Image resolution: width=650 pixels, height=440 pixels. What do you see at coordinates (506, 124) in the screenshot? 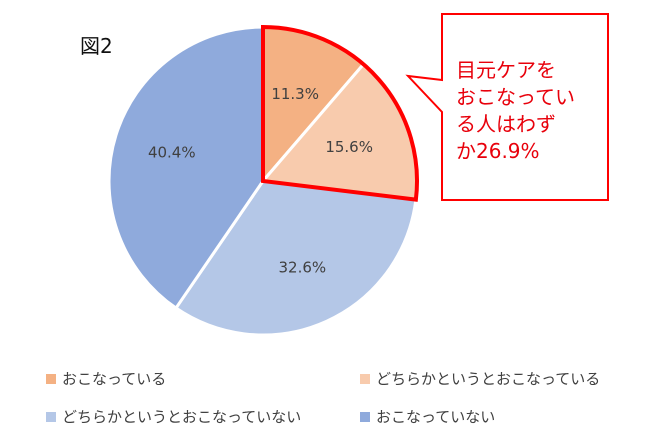
I see `callout-text-line: る人はわず` at bounding box center [506, 124].